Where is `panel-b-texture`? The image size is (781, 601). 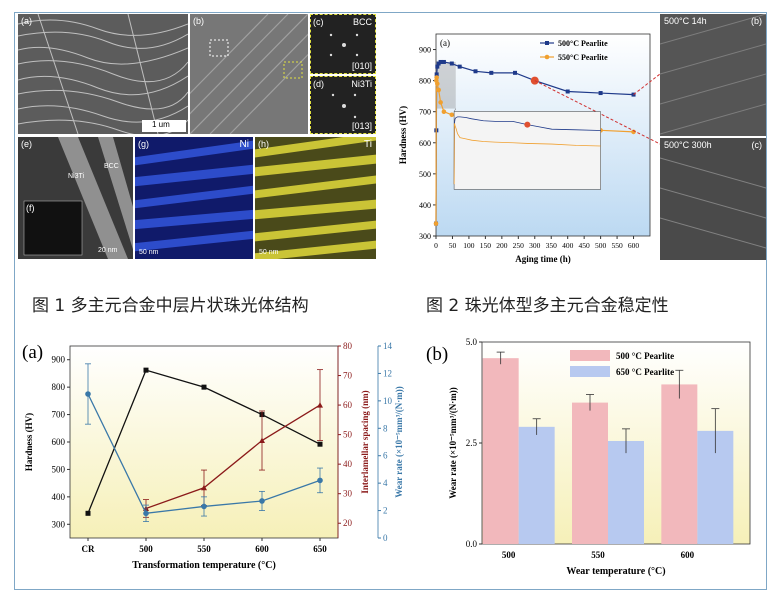 panel-b-texture is located at coordinates (249, 74).